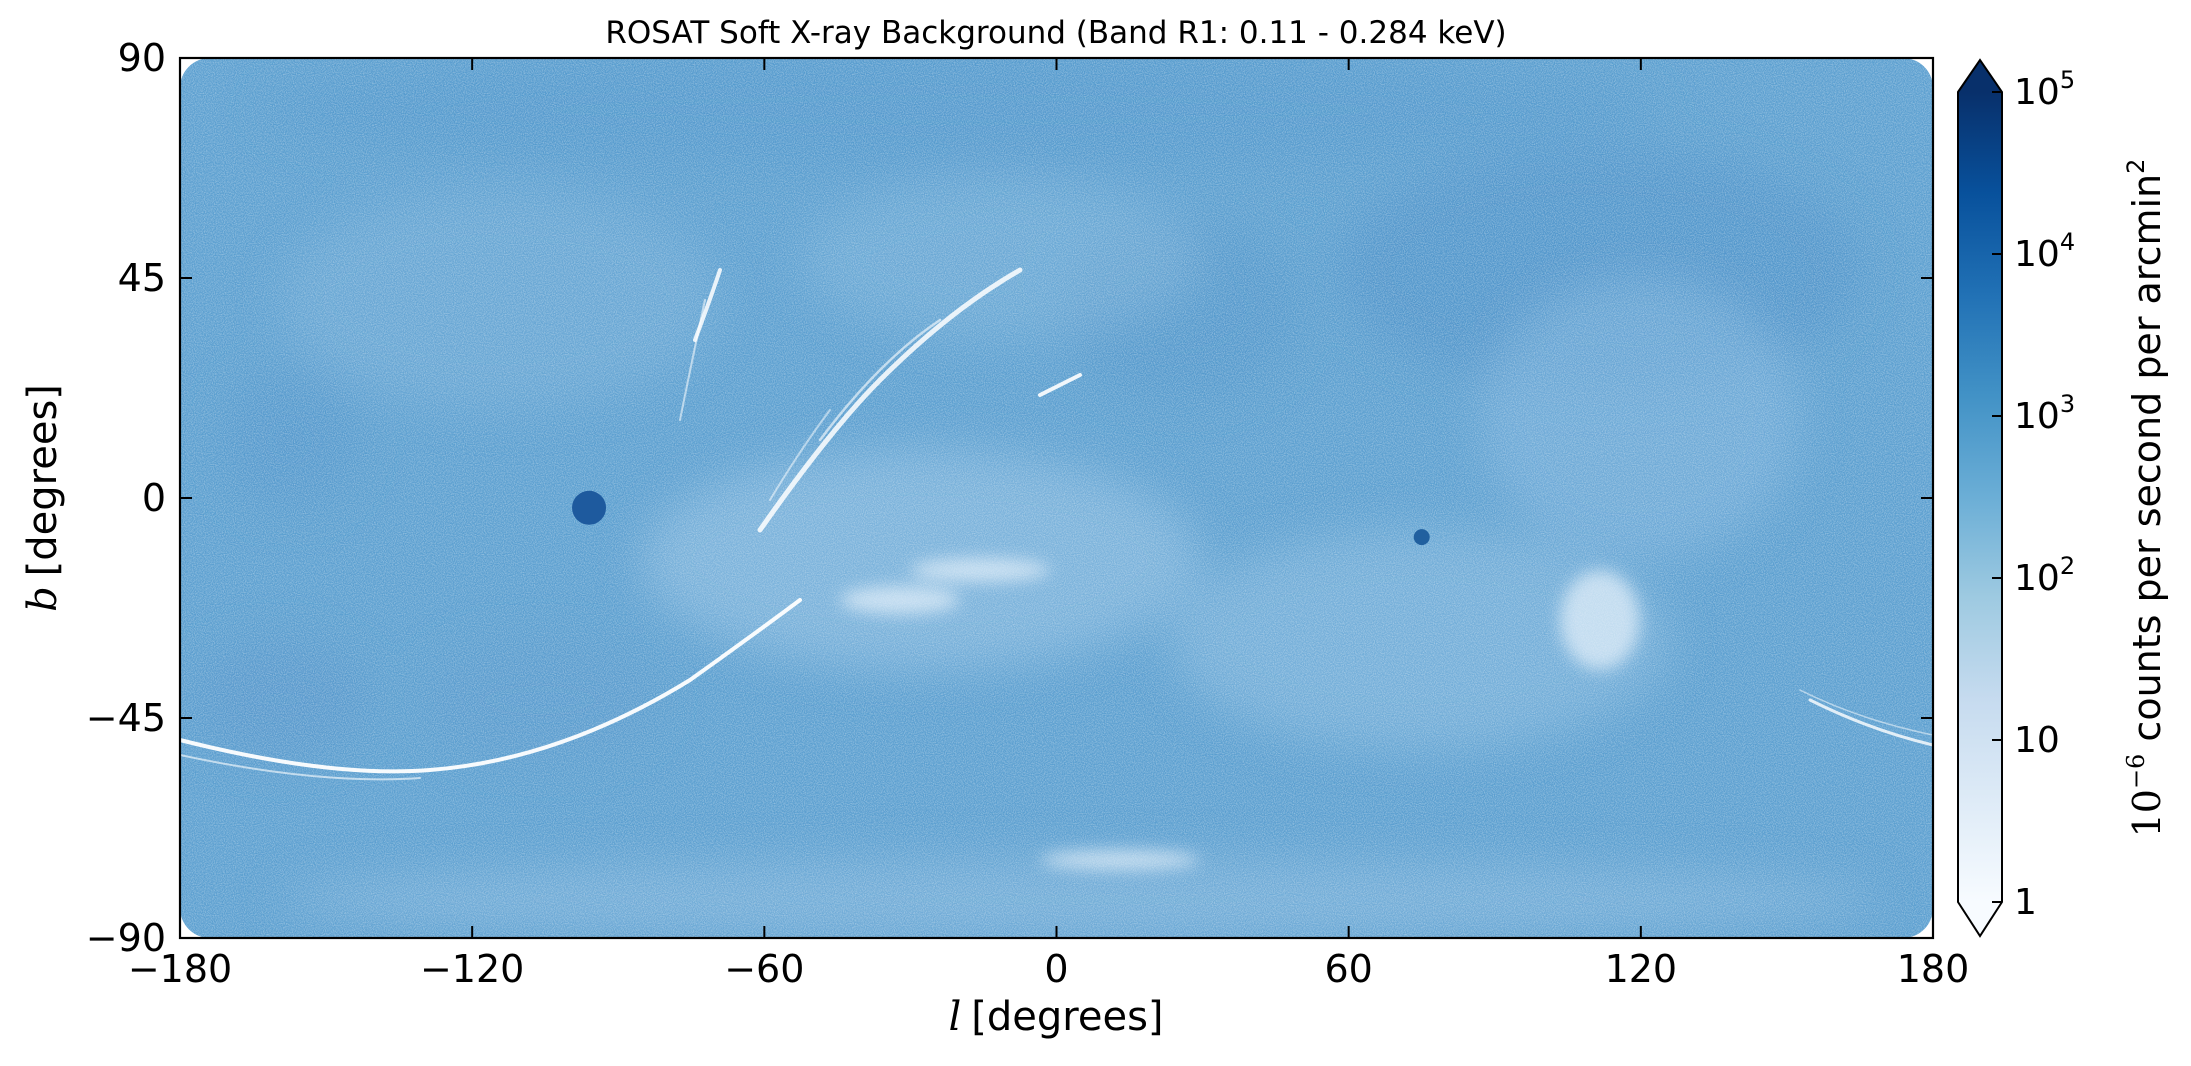 This screenshot has width=2191, height=1066. Describe the element at coordinates (2136, 771) in the screenshot. I see `colorbar-label-prefix-exp: −6` at that location.